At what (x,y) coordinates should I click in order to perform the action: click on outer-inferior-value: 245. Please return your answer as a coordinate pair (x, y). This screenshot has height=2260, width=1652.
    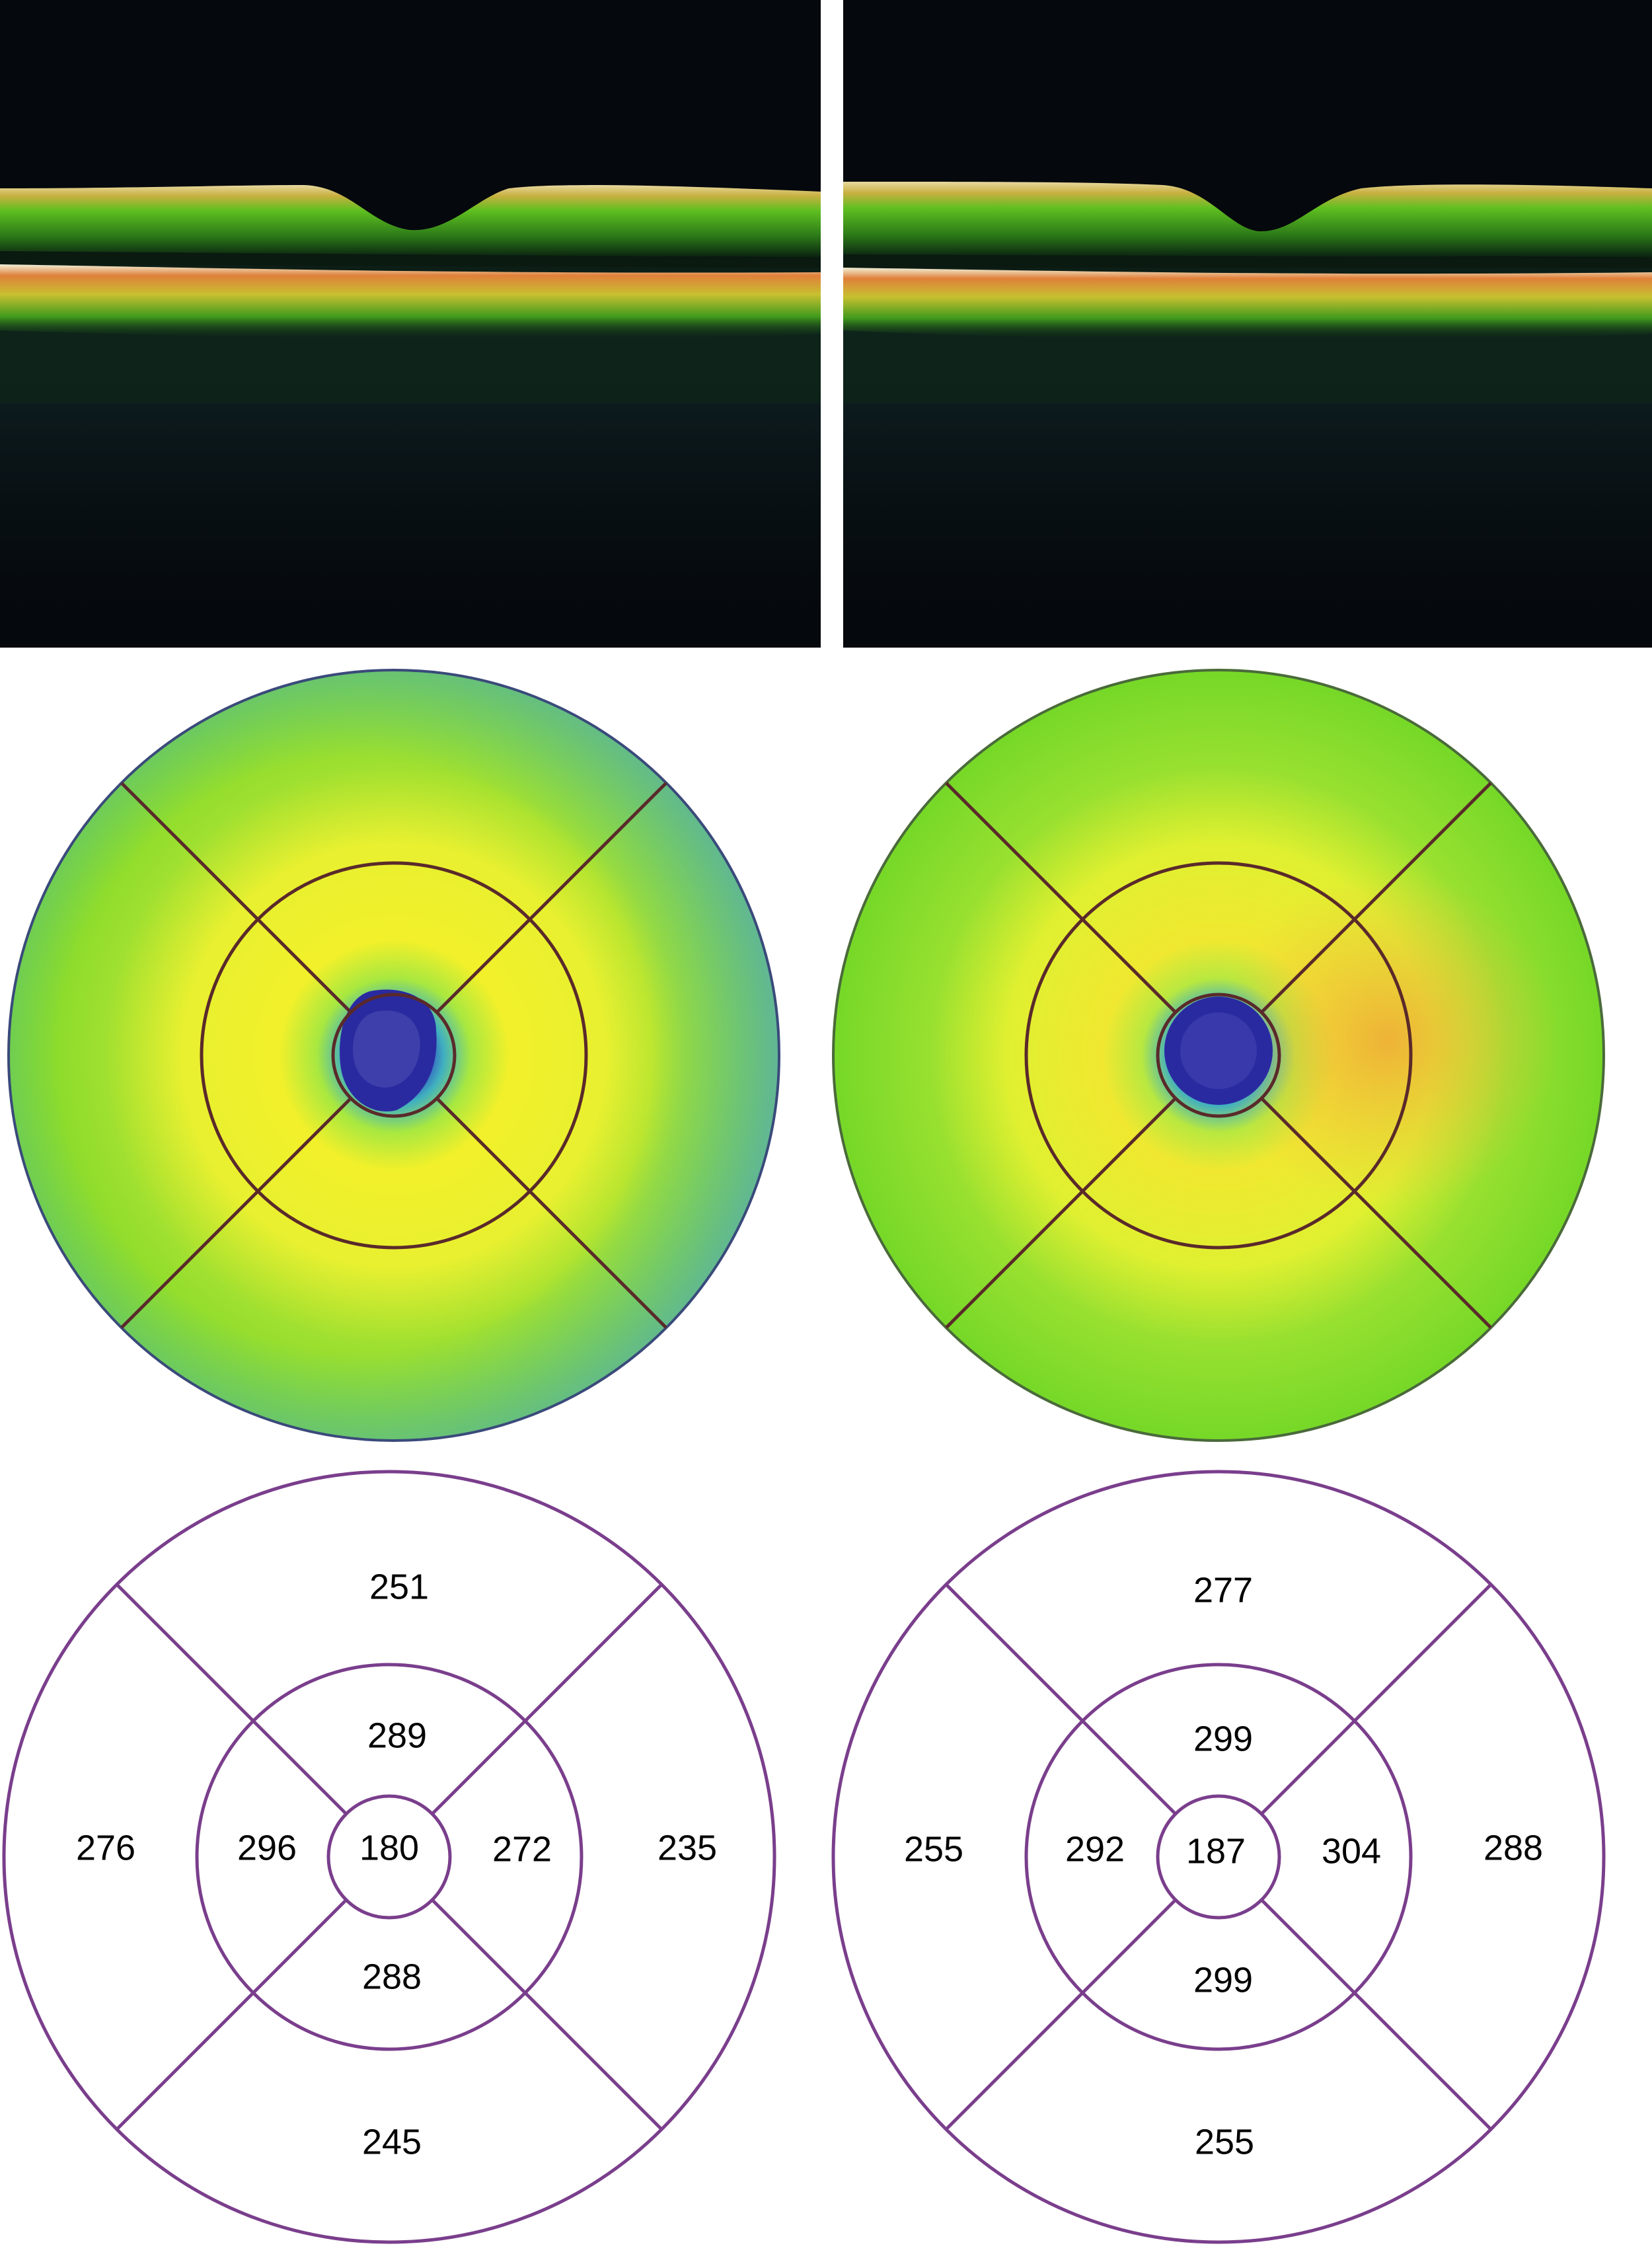
    Looking at the image, I should click on (392, 2142).